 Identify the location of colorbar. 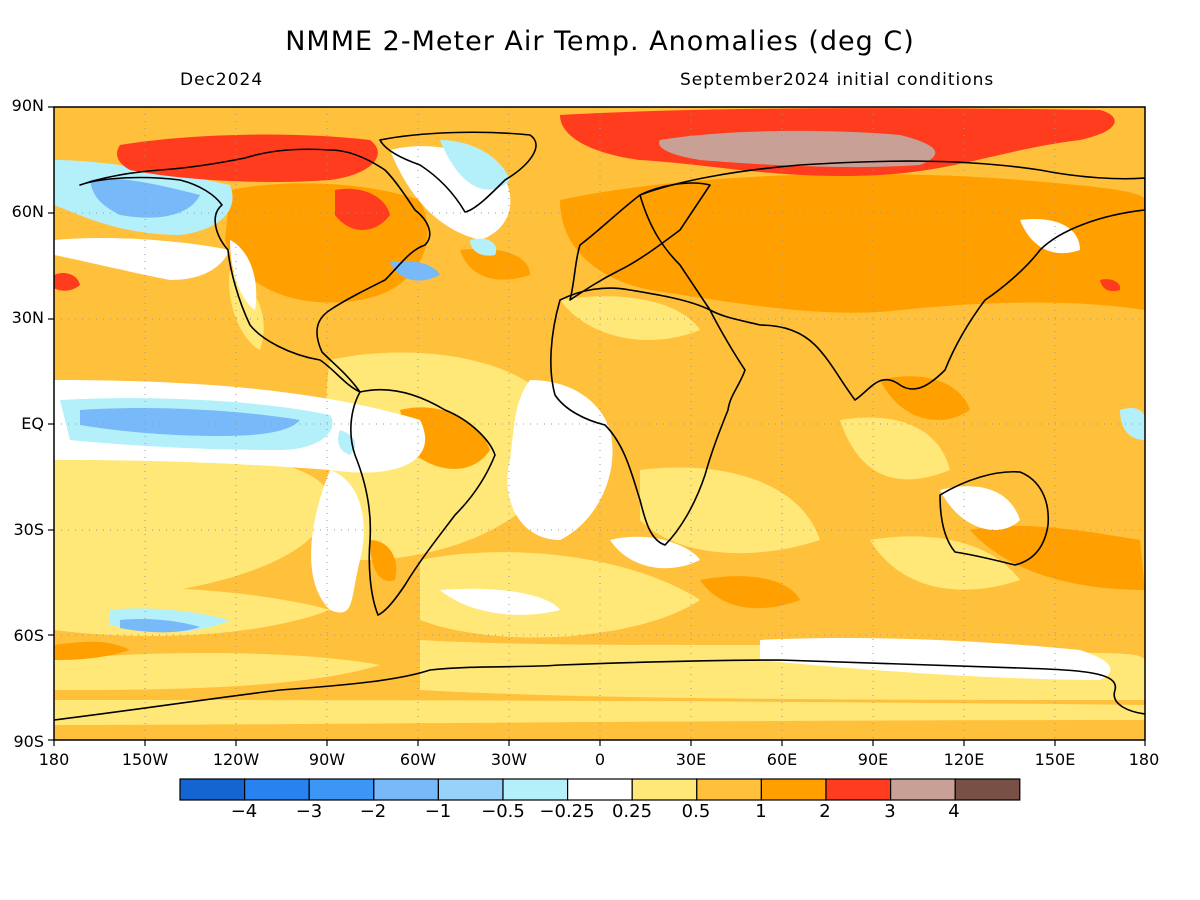
(600, 789).